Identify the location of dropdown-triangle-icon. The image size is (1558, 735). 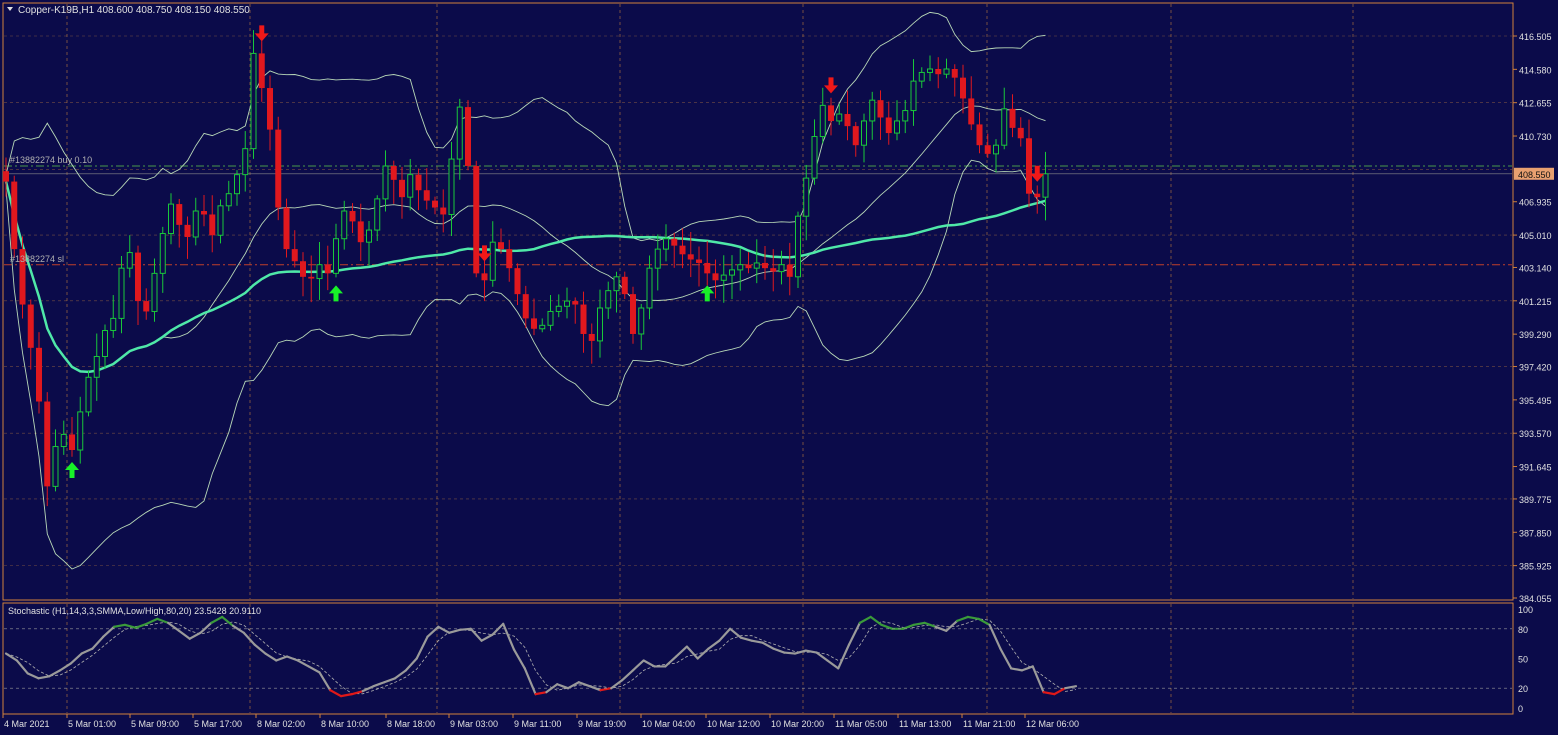
(10, 9).